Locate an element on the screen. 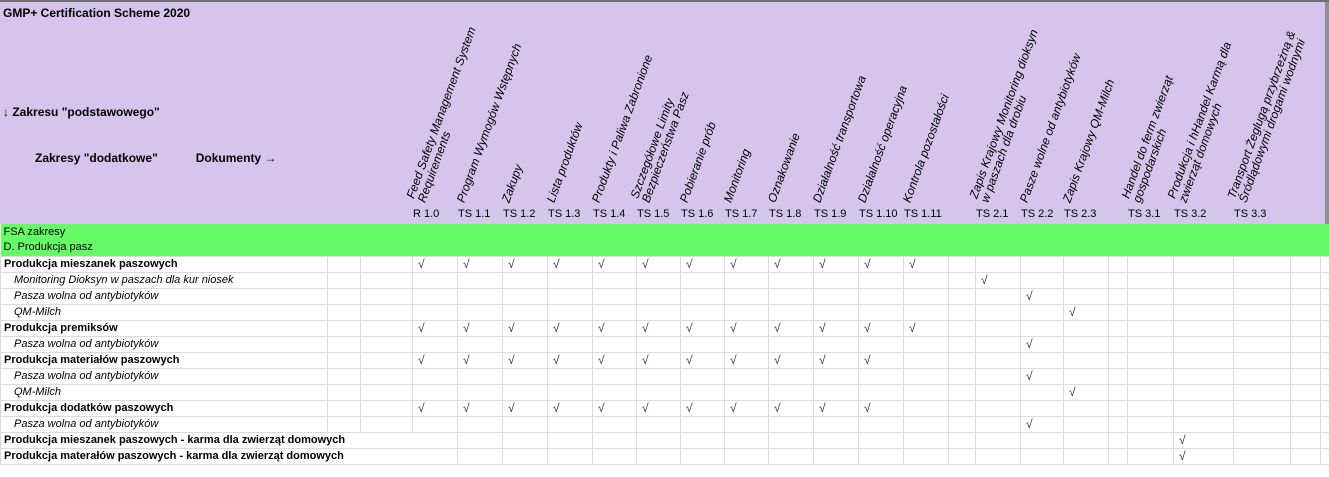 This screenshot has width=1329, height=477. row-label: Pasza wolna od antybiotyków is located at coordinates (164, 344).